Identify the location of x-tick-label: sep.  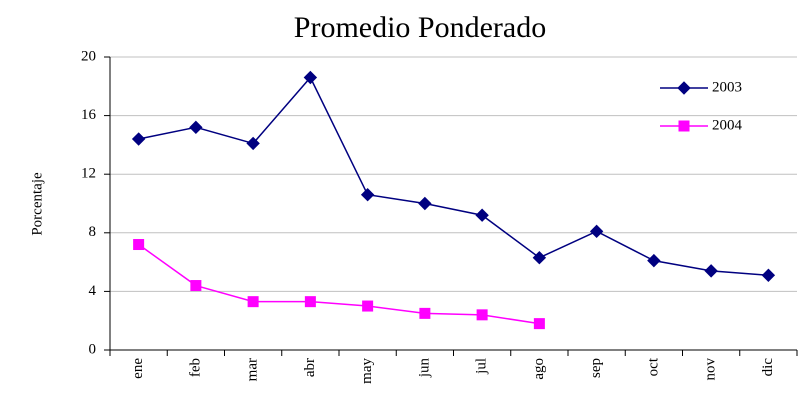
(596, 368).